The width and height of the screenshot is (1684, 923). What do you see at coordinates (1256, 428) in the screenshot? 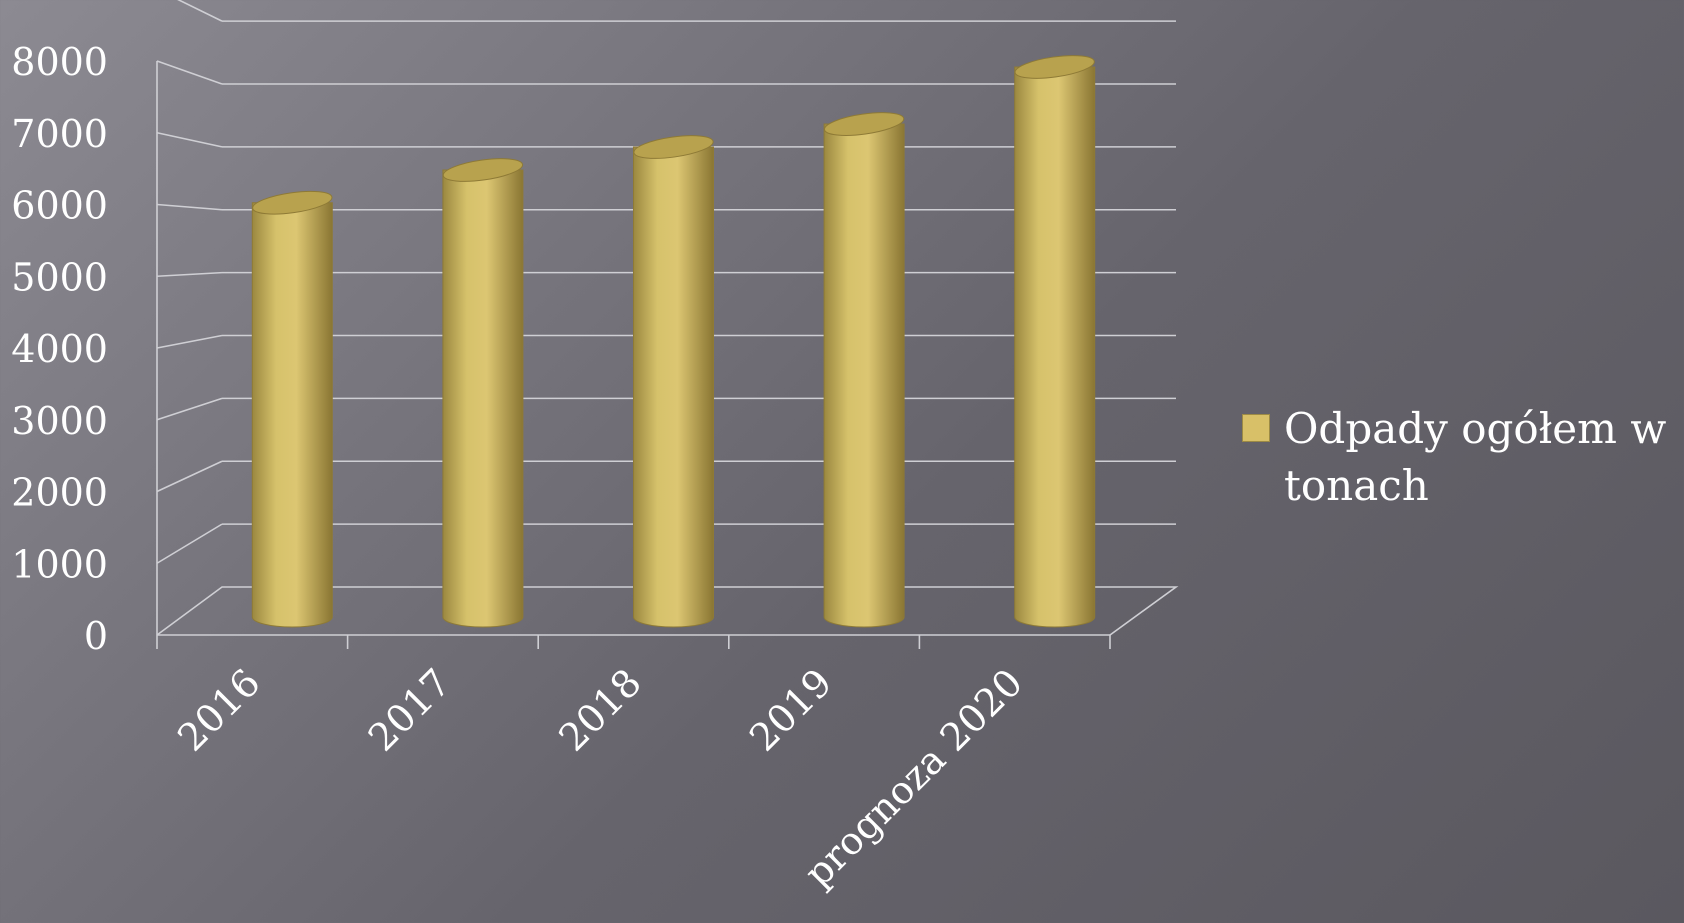
I see `legend-swatch` at bounding box center [1256, 428].